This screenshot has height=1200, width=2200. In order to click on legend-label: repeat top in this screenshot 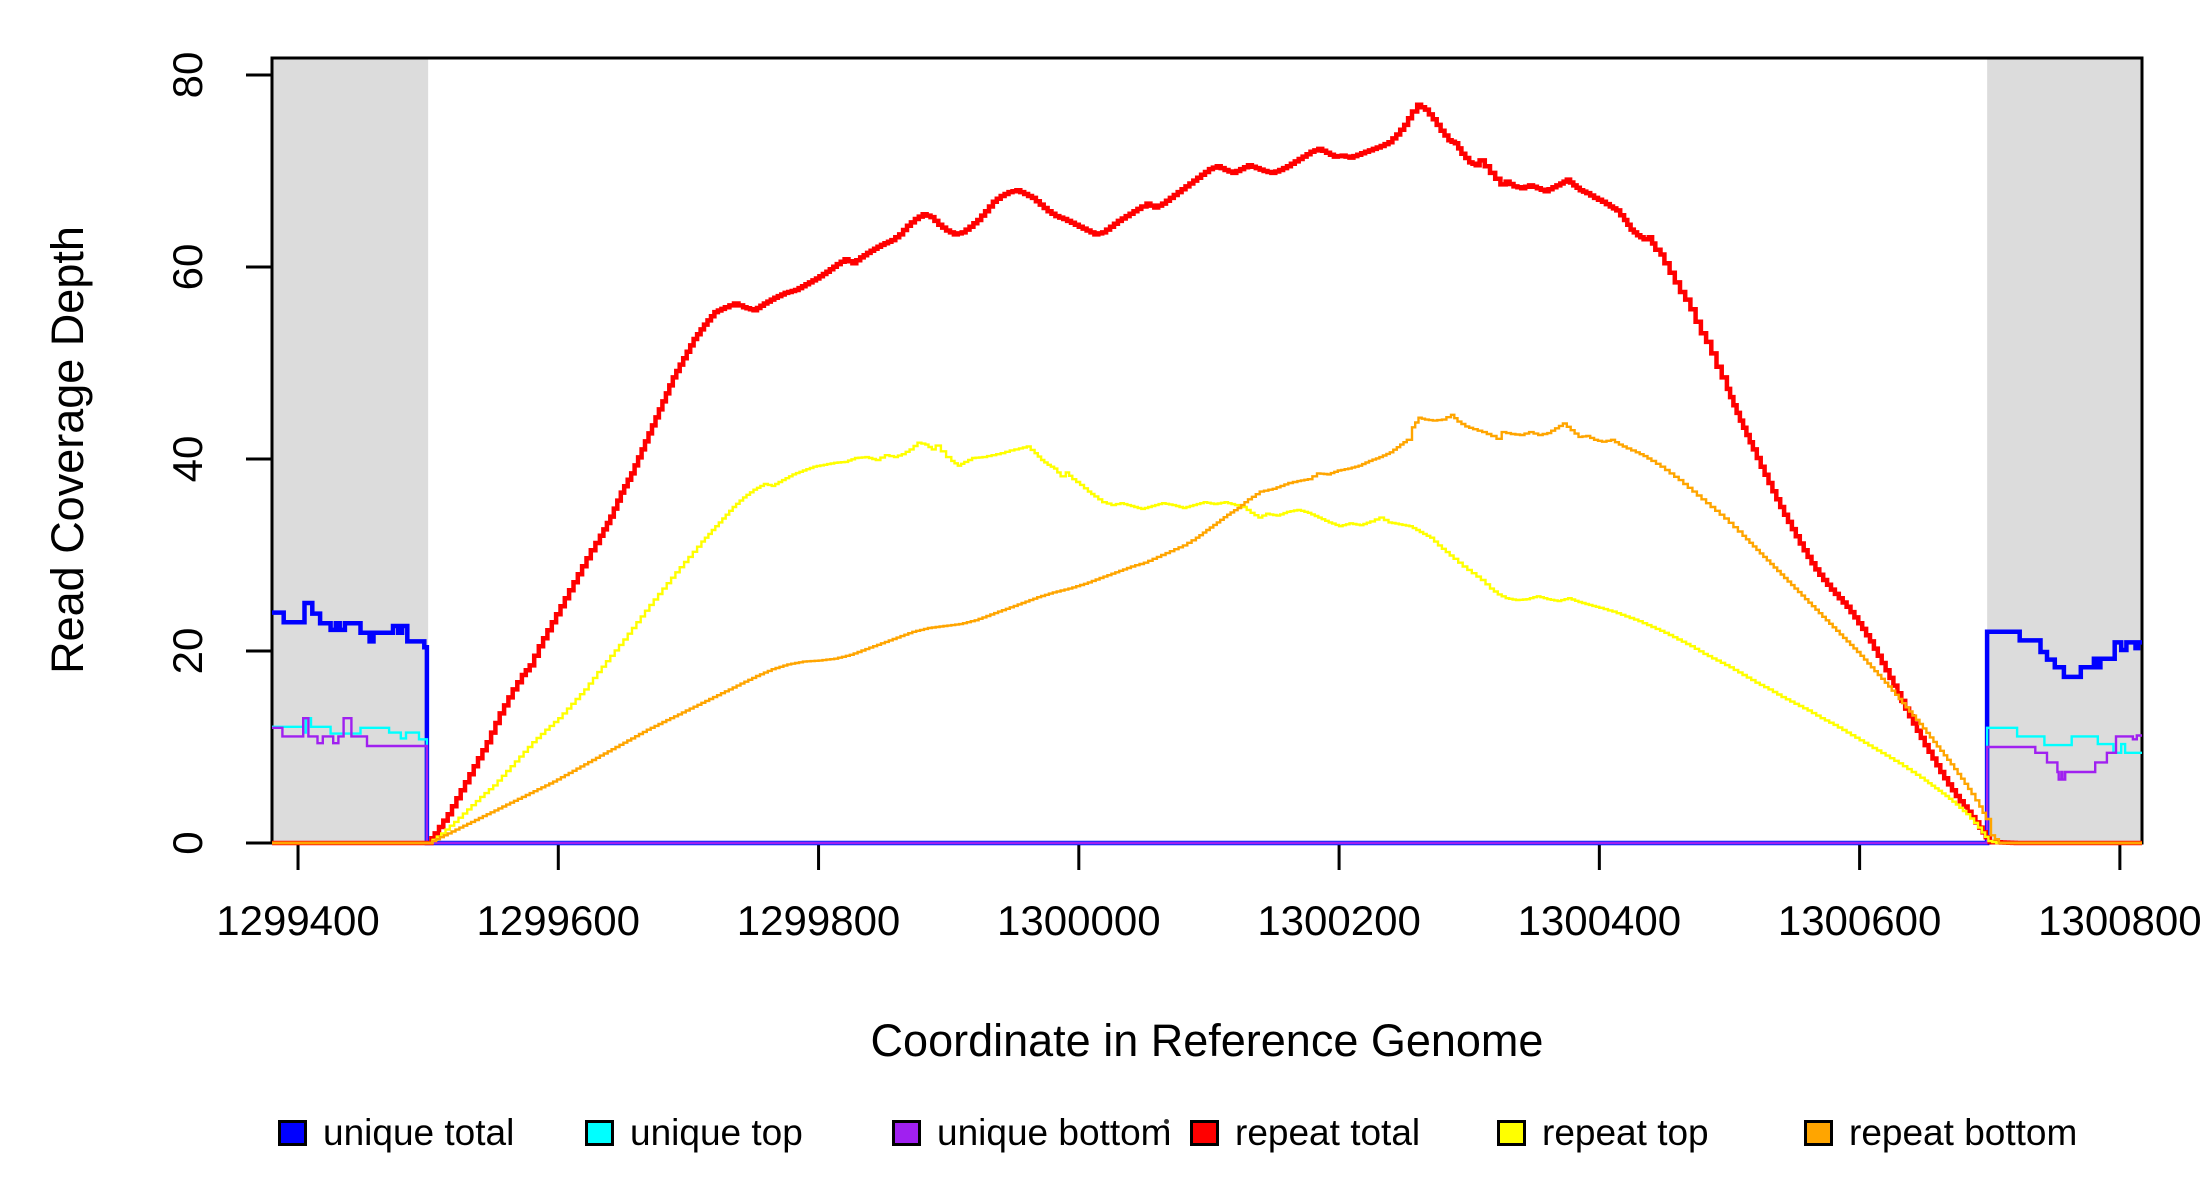, I will do `click(1625, 1132)`.